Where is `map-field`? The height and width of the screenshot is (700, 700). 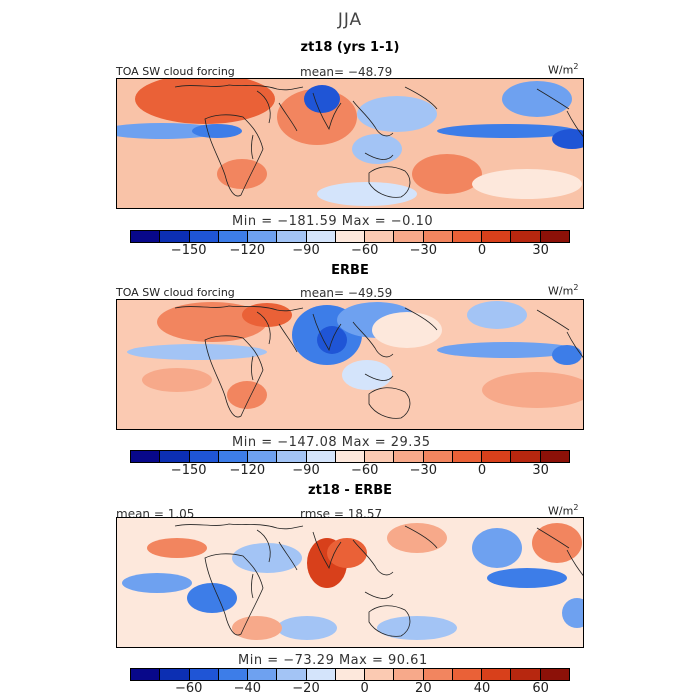
map-field is located at coordinates (350, 582).